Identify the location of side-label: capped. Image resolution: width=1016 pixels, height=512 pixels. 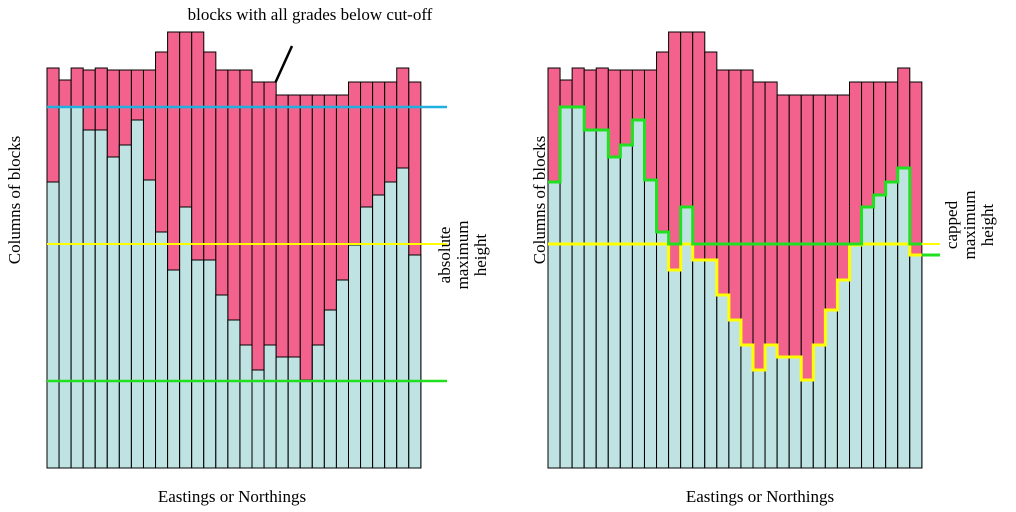
(951, 224).